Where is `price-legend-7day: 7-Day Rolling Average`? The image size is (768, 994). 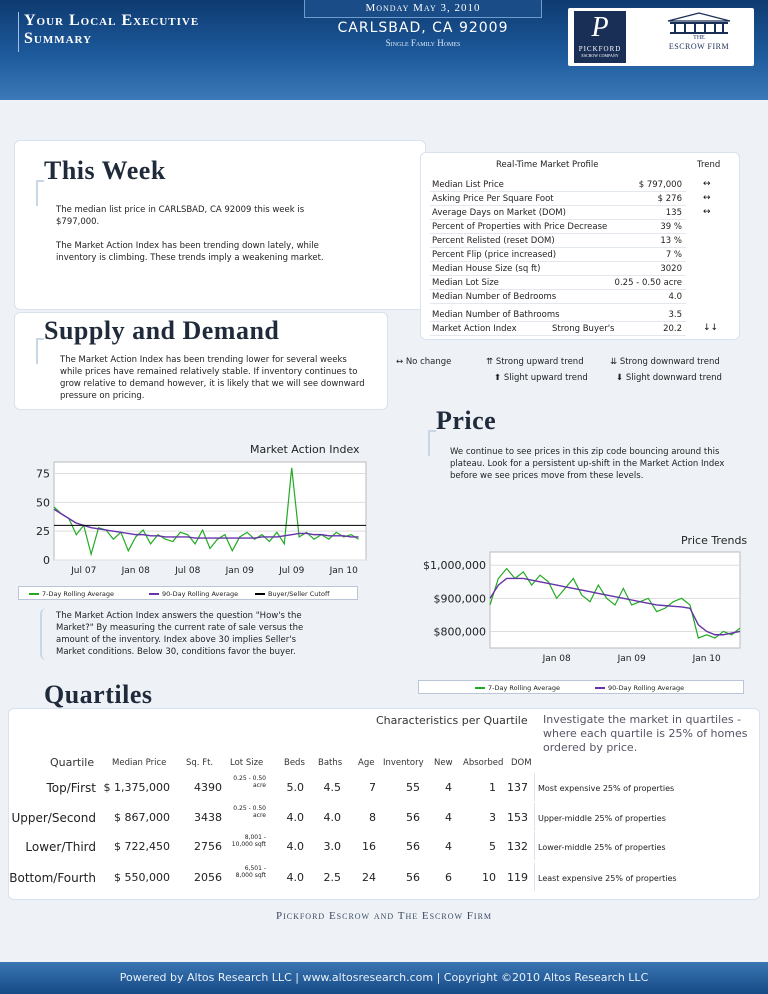
price-legend-7day: 7-Day Rolling Average is located at coordinates (517, 688).